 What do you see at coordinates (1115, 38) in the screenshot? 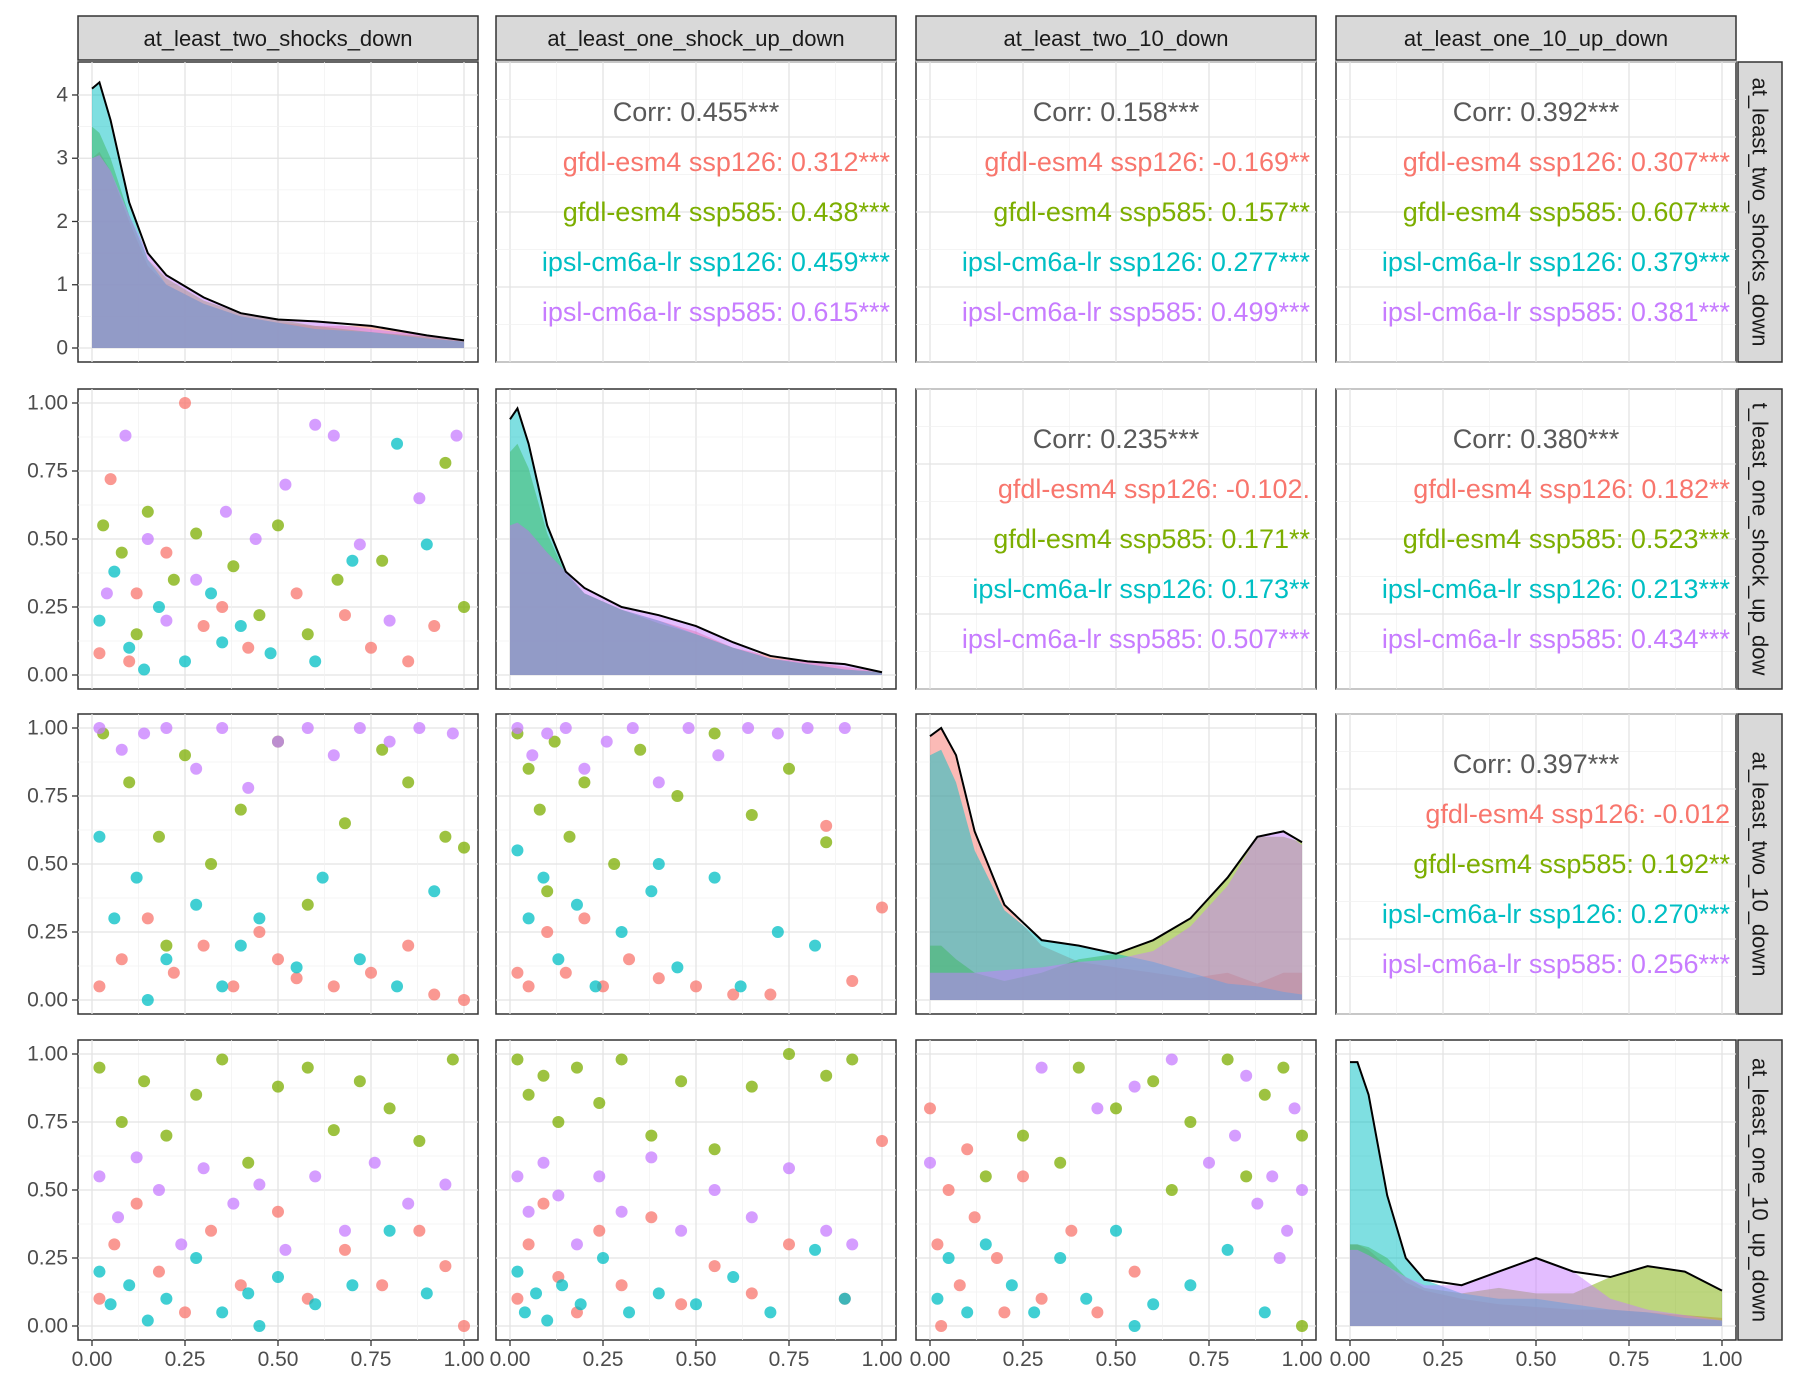
I see `column-strip-label: at_least_two_10_down` at bounding box center [1115, 38].